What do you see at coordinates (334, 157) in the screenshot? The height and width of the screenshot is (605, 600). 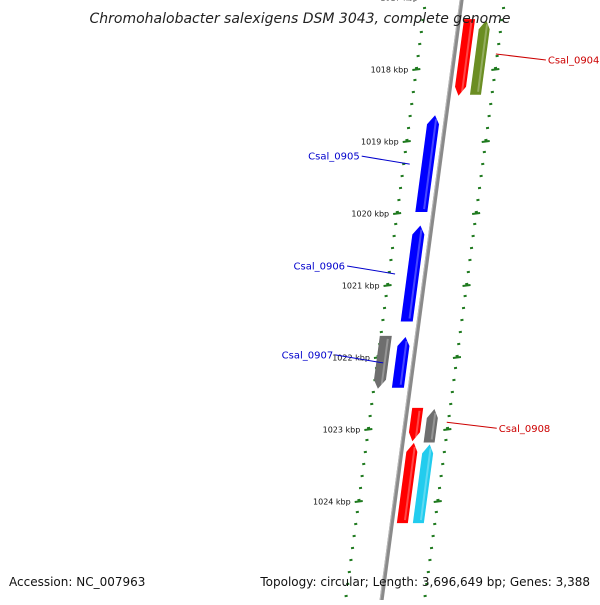 I see `gene-label: Csal_0905` at bounding box center [334, 157].